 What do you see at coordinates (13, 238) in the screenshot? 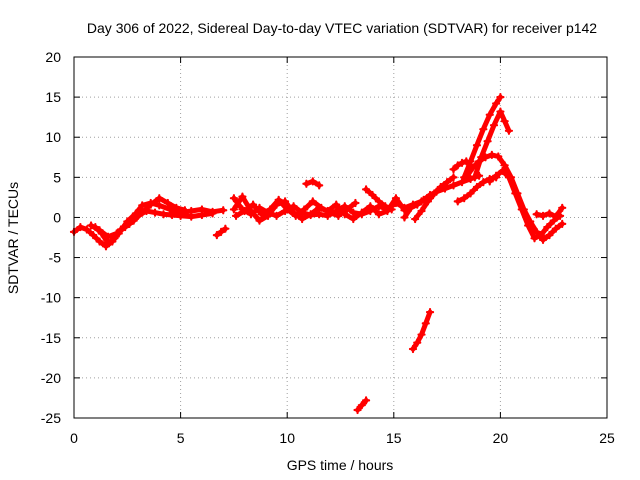
I see `y-axis-label: SDTVAR / TECUs` at bounding box center [13, 238].